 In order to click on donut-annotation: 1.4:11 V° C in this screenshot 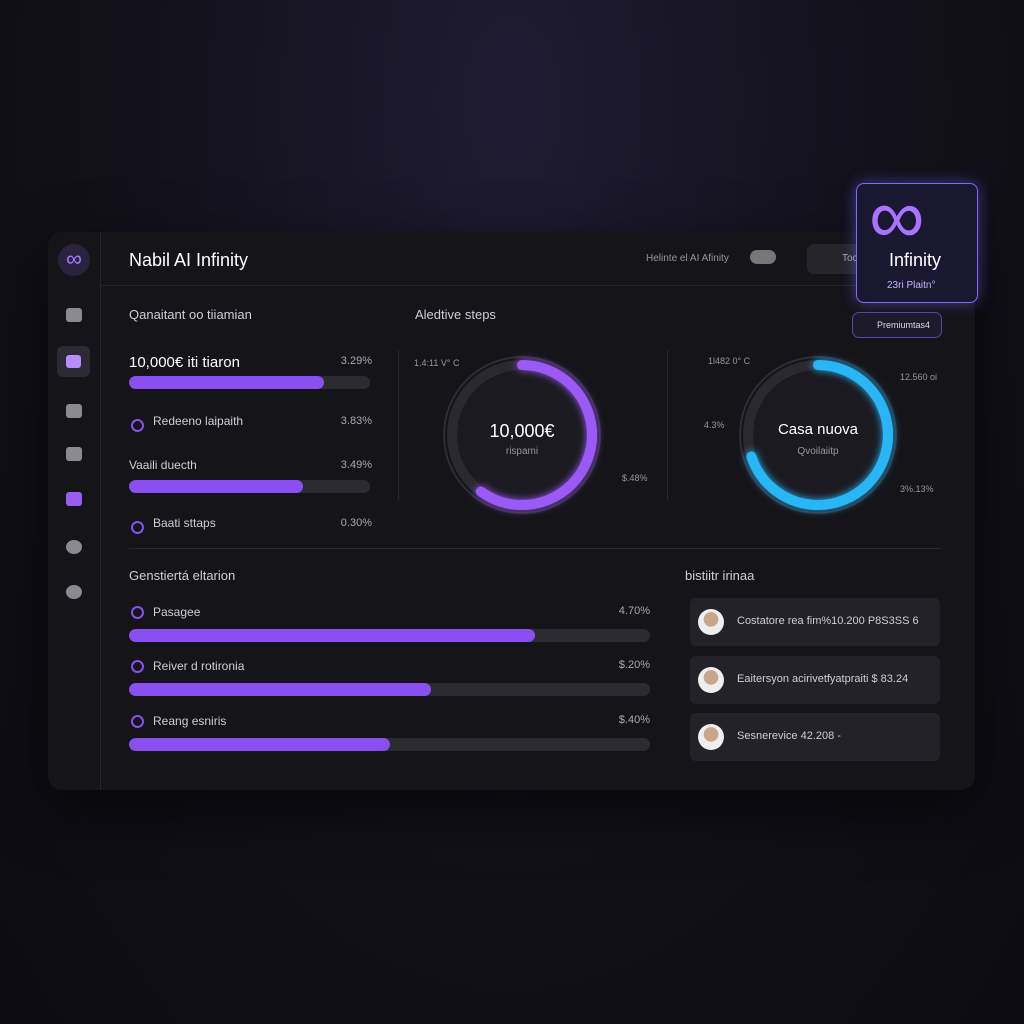, I will do `click(437, 363)`.